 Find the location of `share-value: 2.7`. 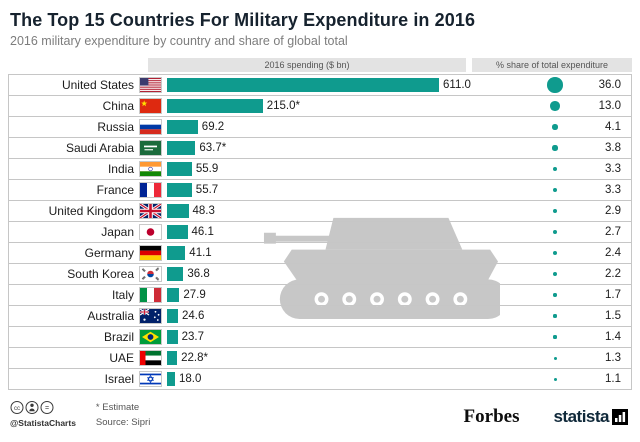

share-value: 2.7 is located at coordinates (613, 232).